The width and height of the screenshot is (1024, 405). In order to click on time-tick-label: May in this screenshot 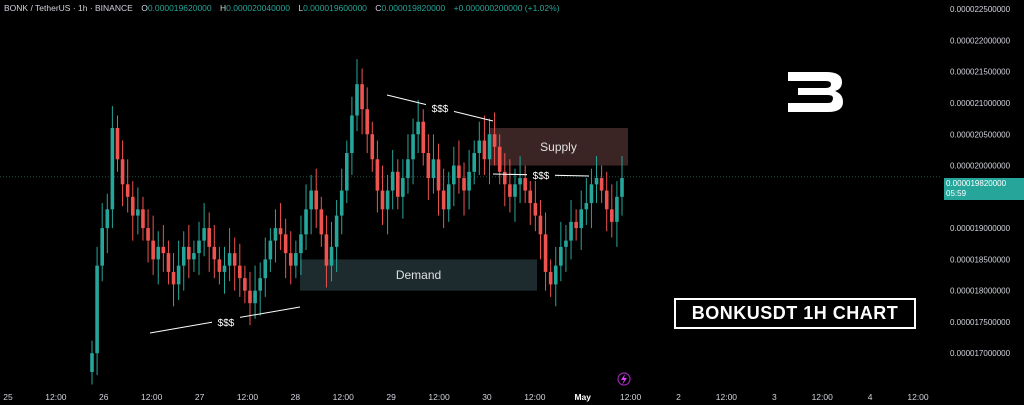, I will do `click(582, 397)`.